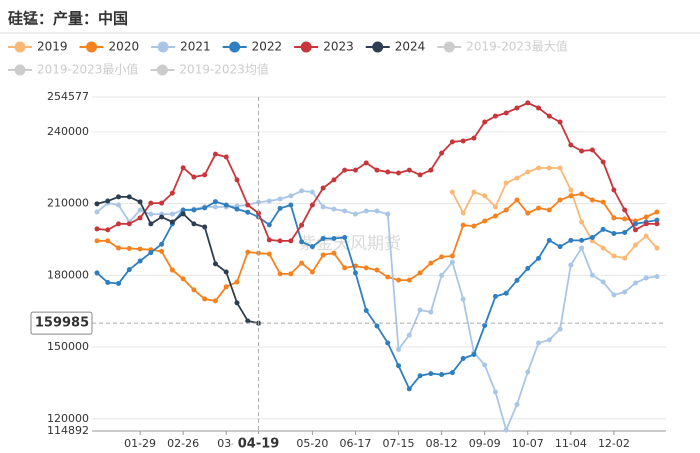 This screenshot has height=453, width=700. Describe the element at coordinates (223, 69) in the screenshot. I see `legend-label: 2019-2023均值` at that location.